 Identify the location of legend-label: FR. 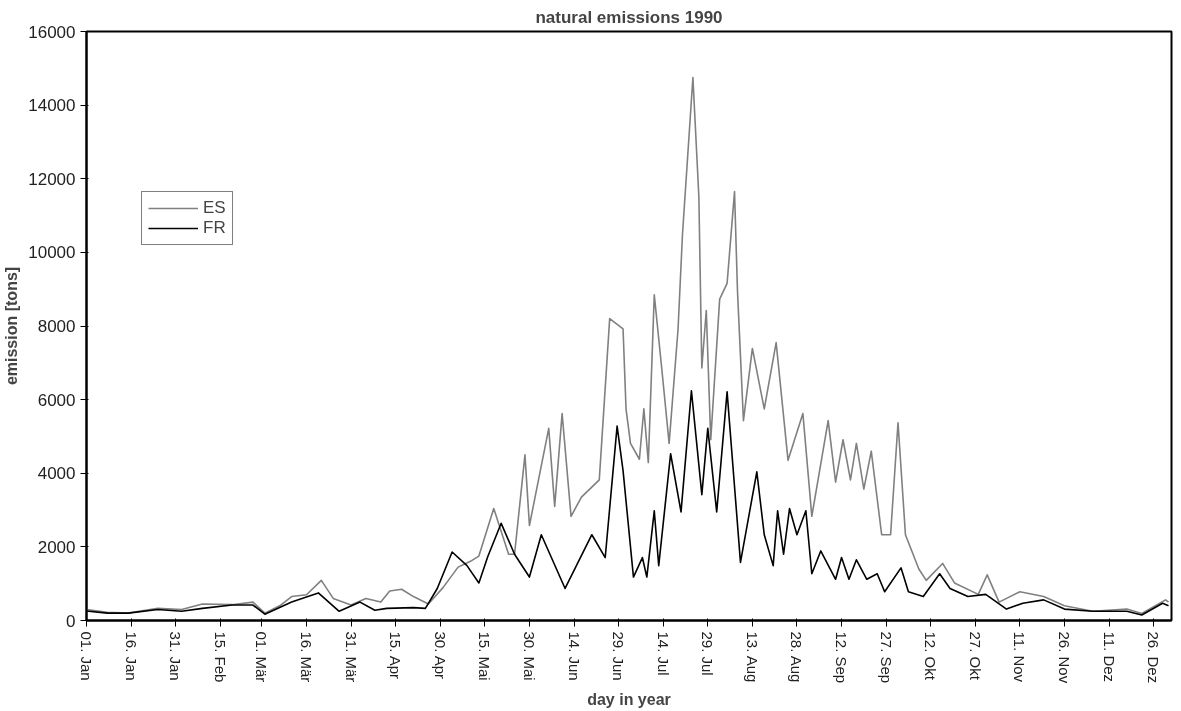
(214, 228).